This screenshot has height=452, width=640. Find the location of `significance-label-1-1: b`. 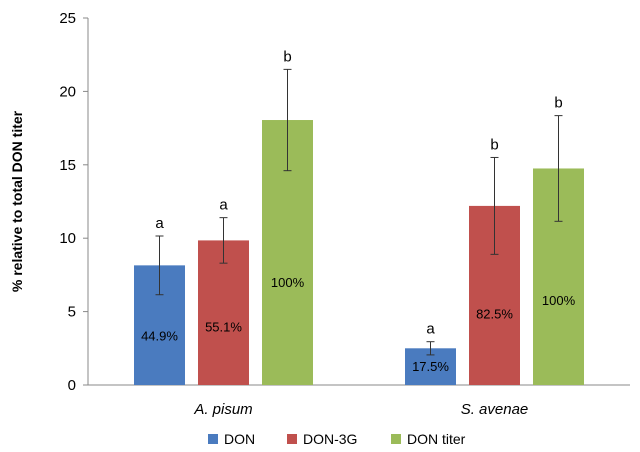

significance-label-1-1: b is located at coordinates (494, 144).